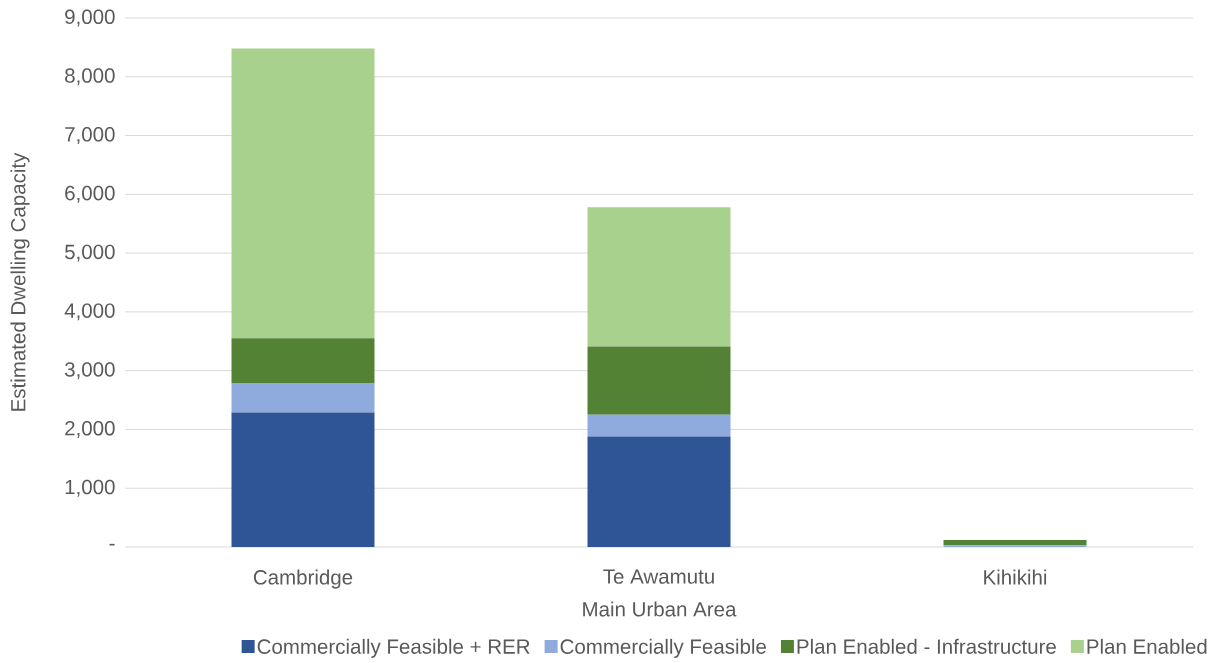 This screenshot has height=663, width=1225. I want to click on x-tick-label: Te Awamutu, so click(658, 576).